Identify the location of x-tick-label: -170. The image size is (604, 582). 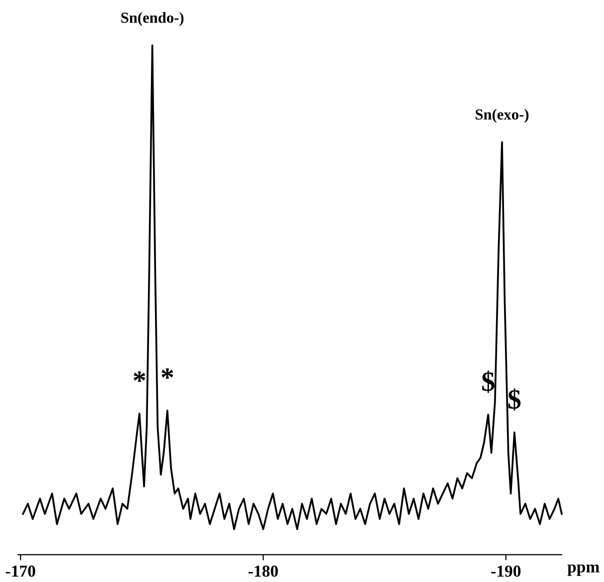
(21, 571).